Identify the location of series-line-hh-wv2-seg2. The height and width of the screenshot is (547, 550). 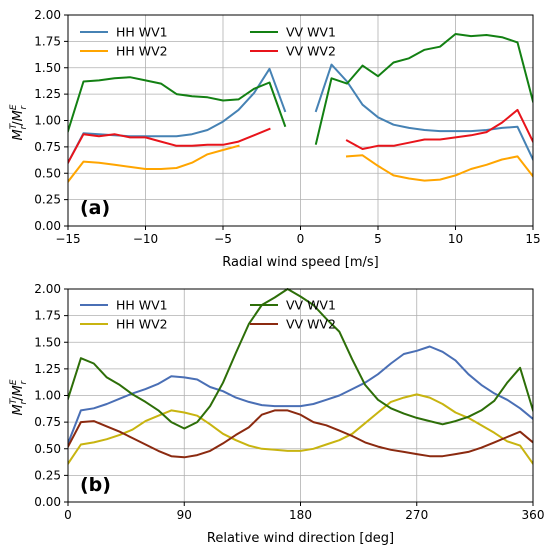
(439, 168).